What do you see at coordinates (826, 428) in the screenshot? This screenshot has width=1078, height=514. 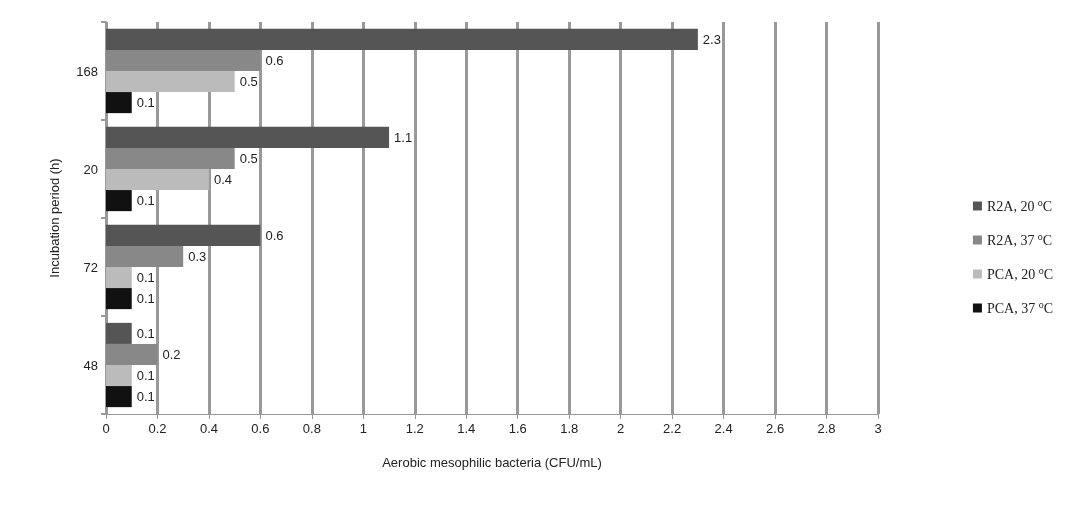 I see `x-tick-label: 2.8` at bounding box center [826, 428].